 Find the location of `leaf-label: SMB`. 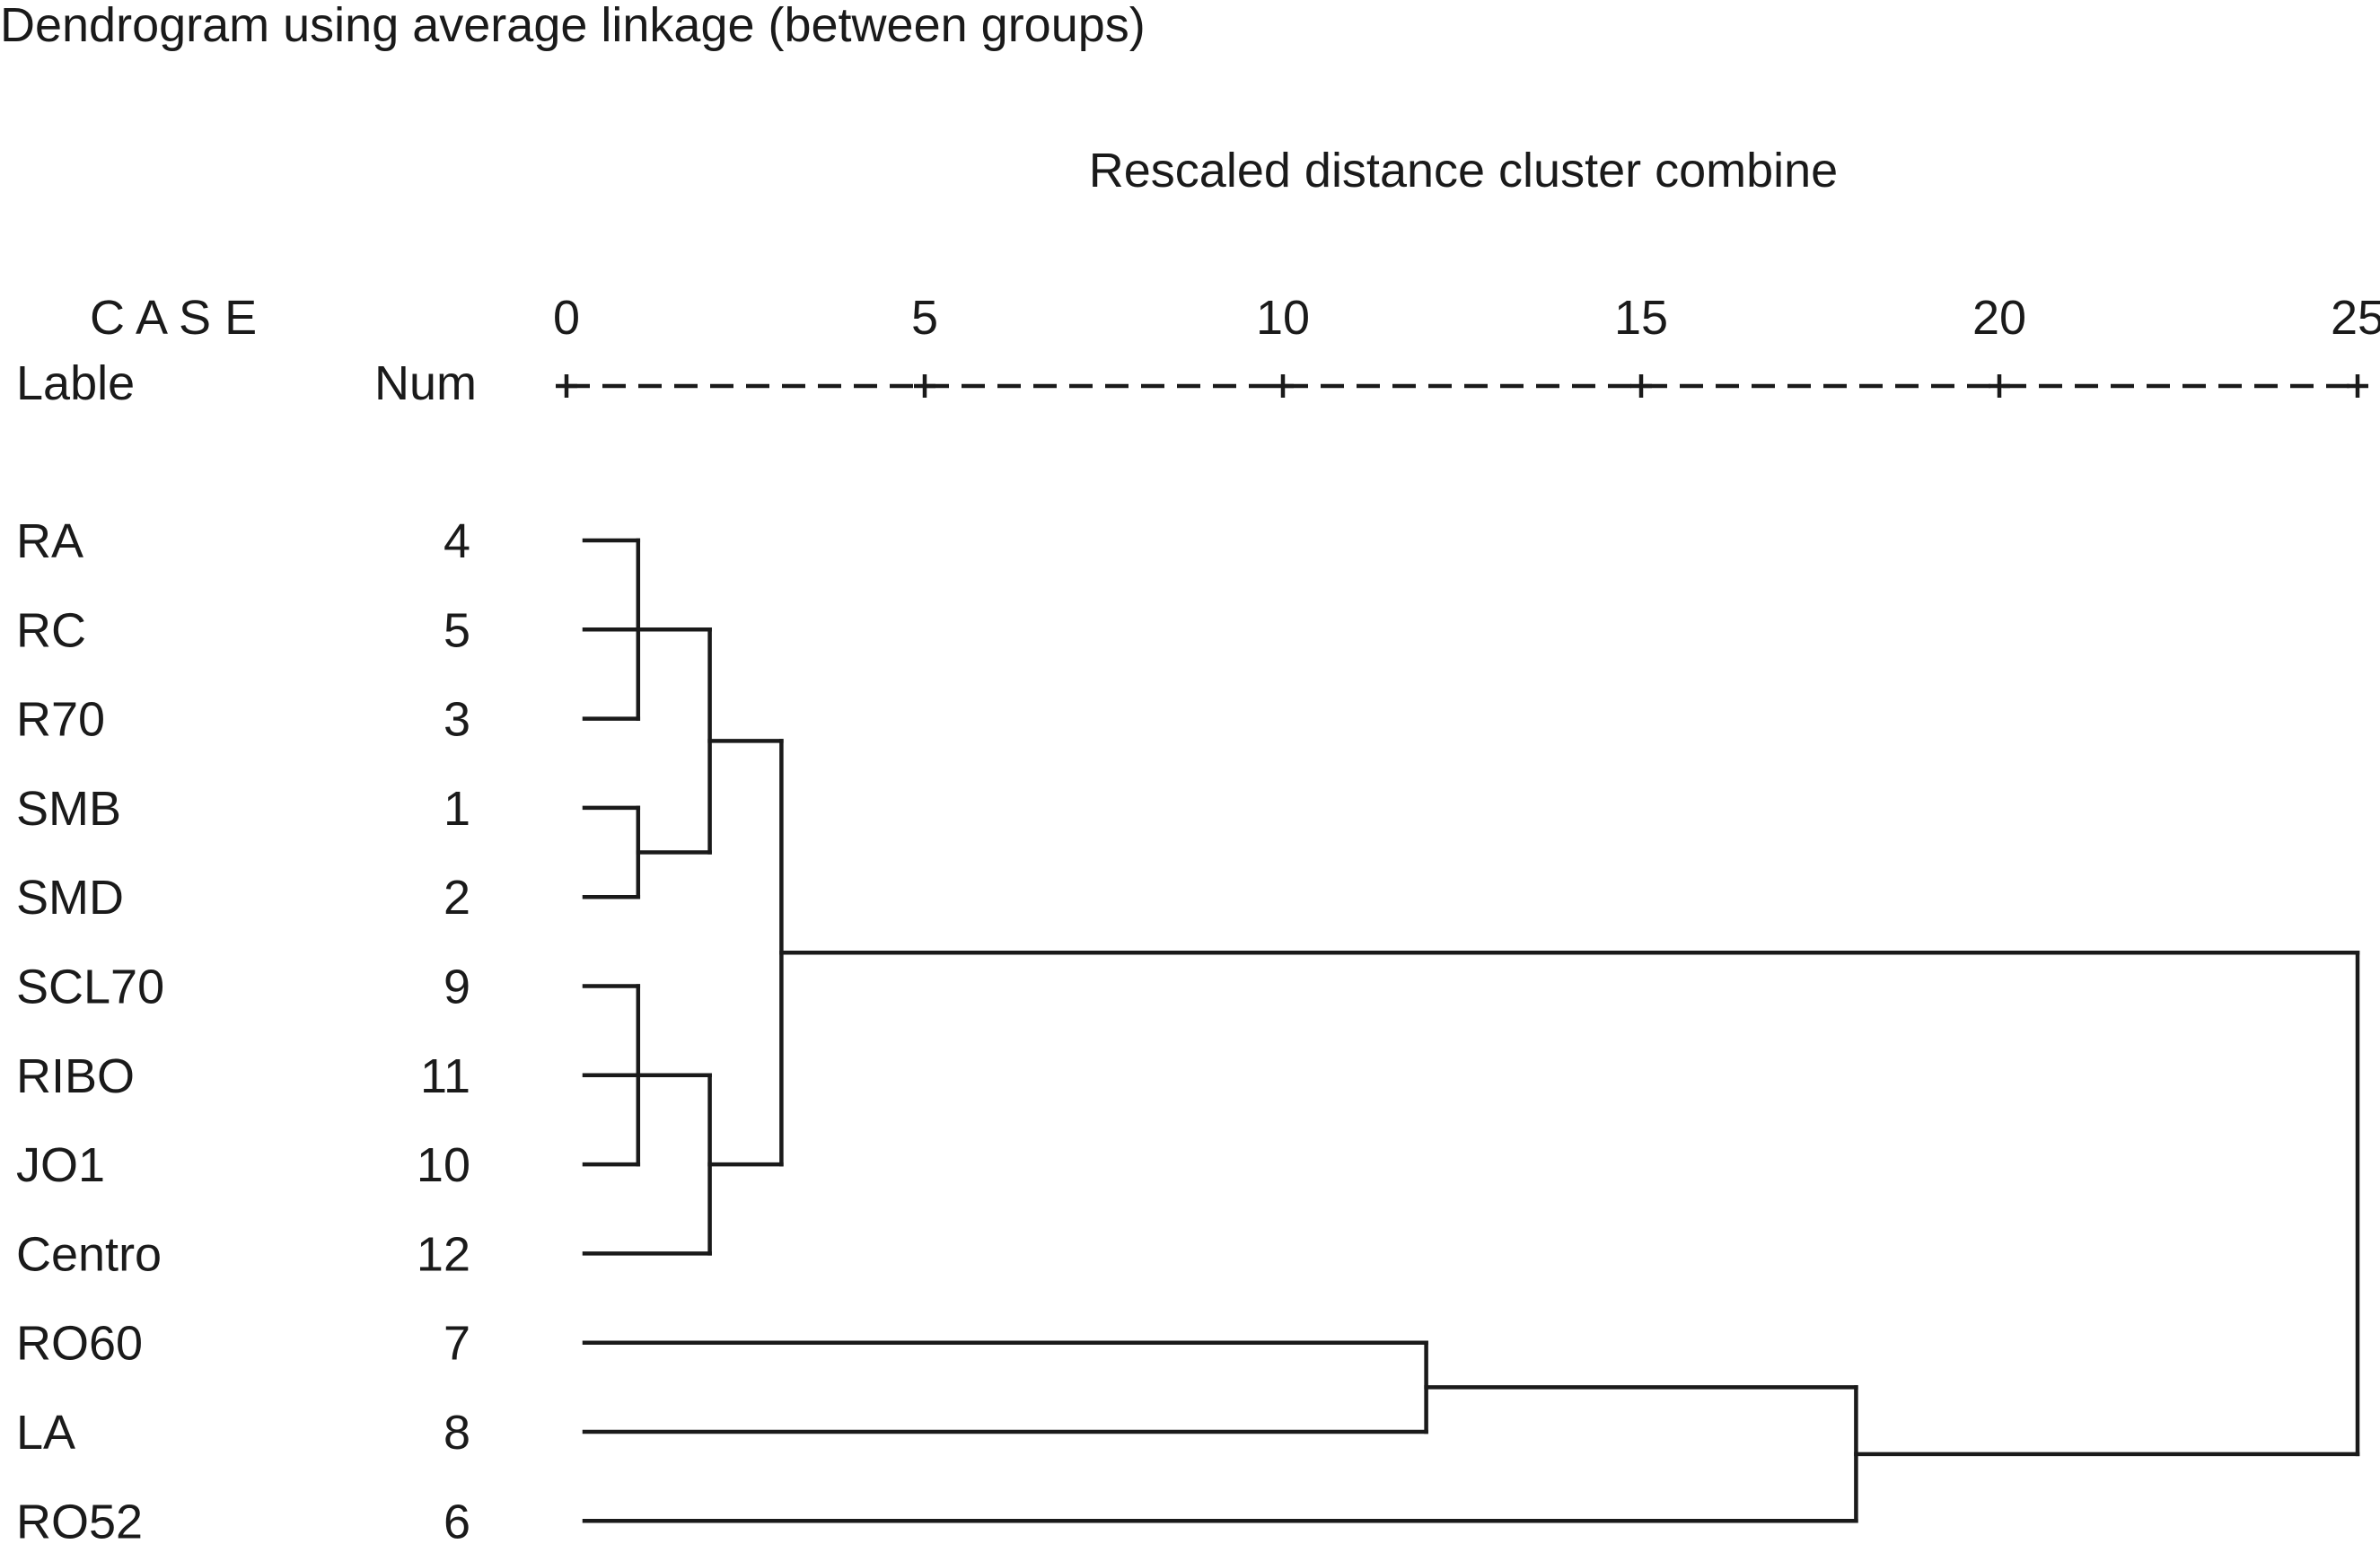

leaf-label: SMB is located at coordinates (68, 809).